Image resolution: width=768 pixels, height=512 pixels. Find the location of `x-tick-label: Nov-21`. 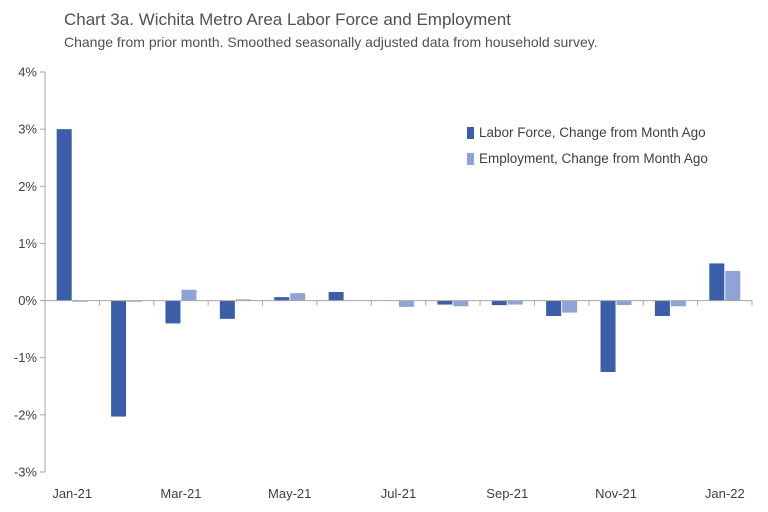

x-tick-label: Nov-21 is located at coordinates (616, 493).